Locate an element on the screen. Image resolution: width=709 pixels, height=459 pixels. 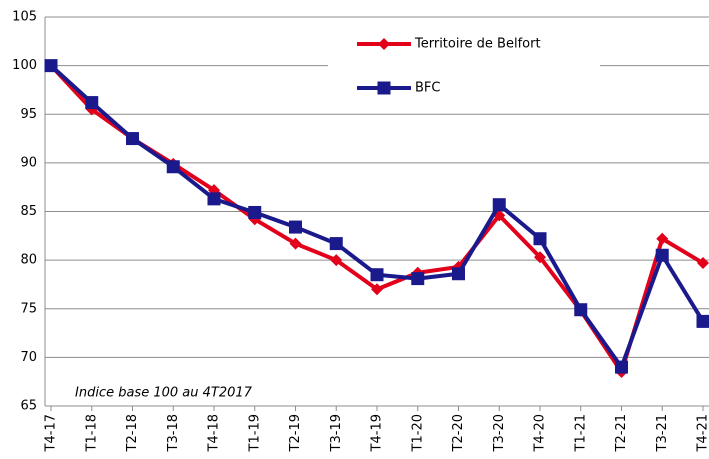
y-tick-label: 80 is located at coordinates (28, 260).